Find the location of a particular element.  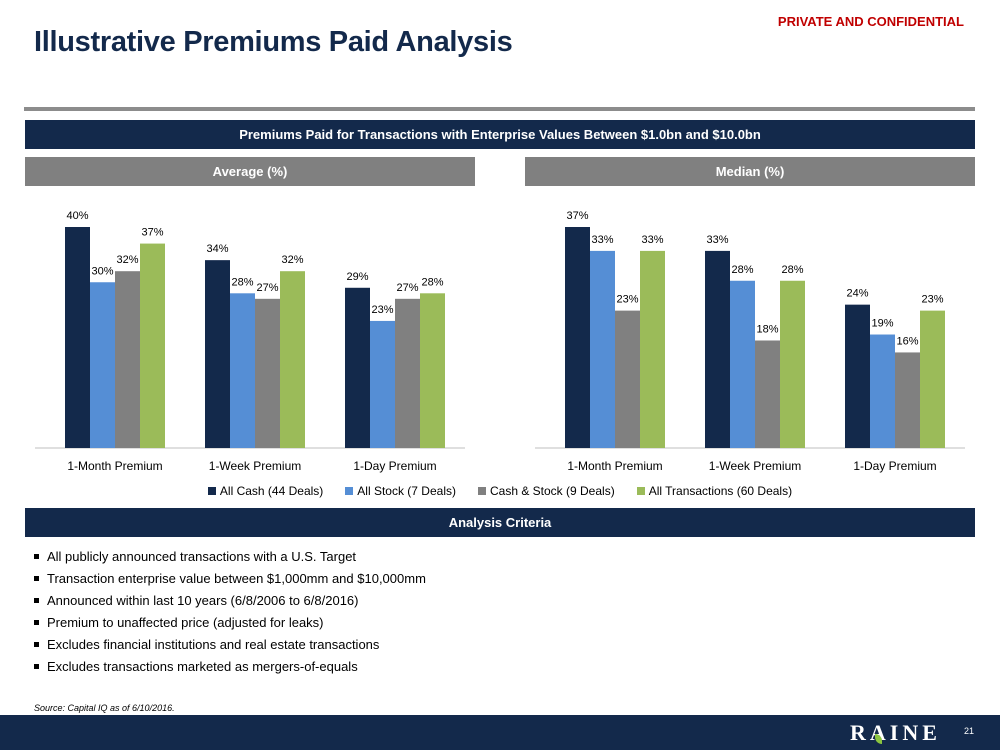

raine-logo: RAINE is located at coordinates (895, 732).